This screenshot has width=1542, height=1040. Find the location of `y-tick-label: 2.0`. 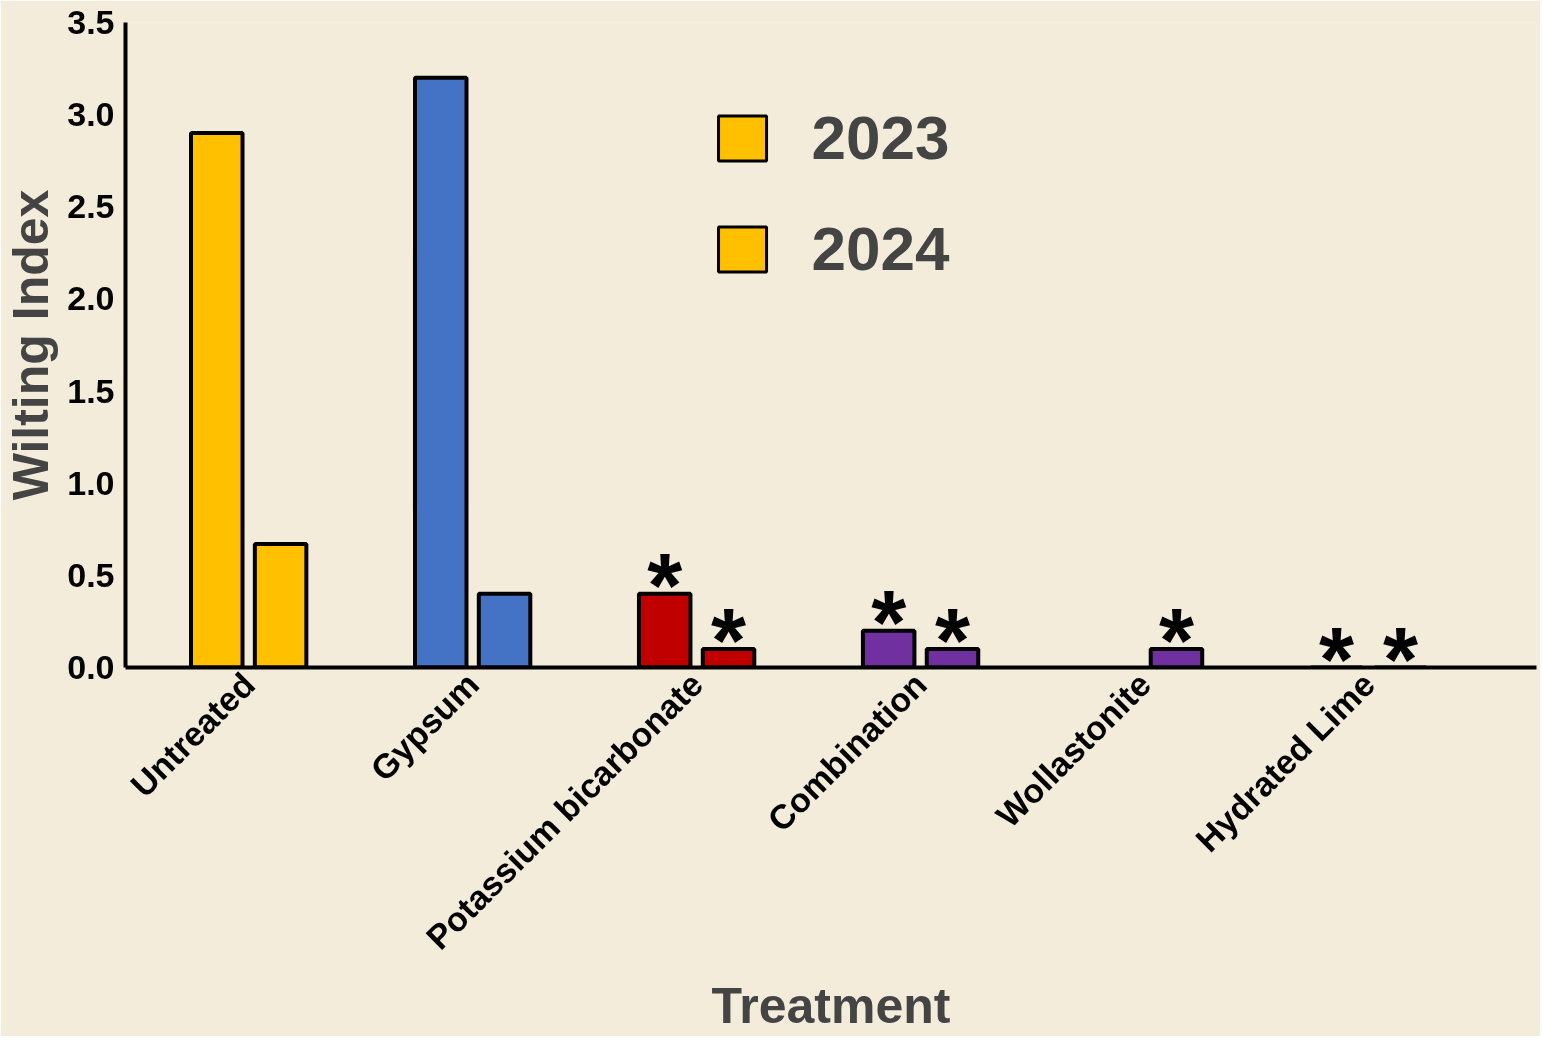

y-tick-label: 2.0 is located at coordinates (91, 298).